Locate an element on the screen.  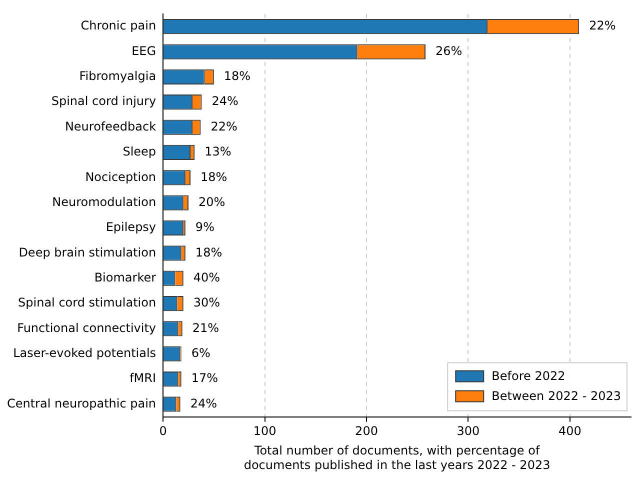
y-tick-label: Deep brain stimulation is located at coordinates (87, 252).